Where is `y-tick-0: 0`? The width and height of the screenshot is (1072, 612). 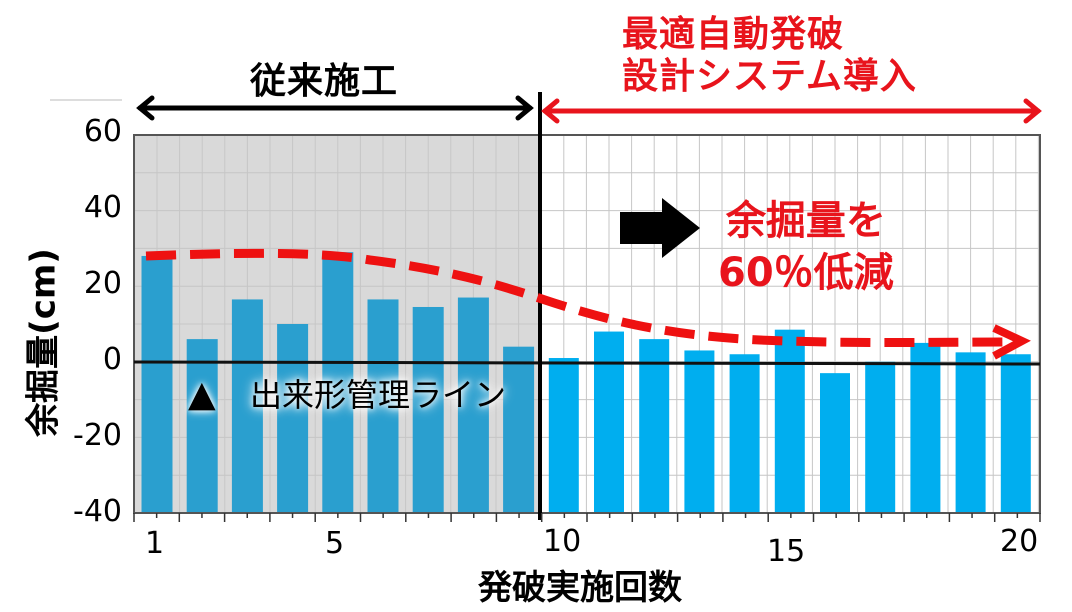
y-tick-0: 0 is located at coordinates (112, 359).